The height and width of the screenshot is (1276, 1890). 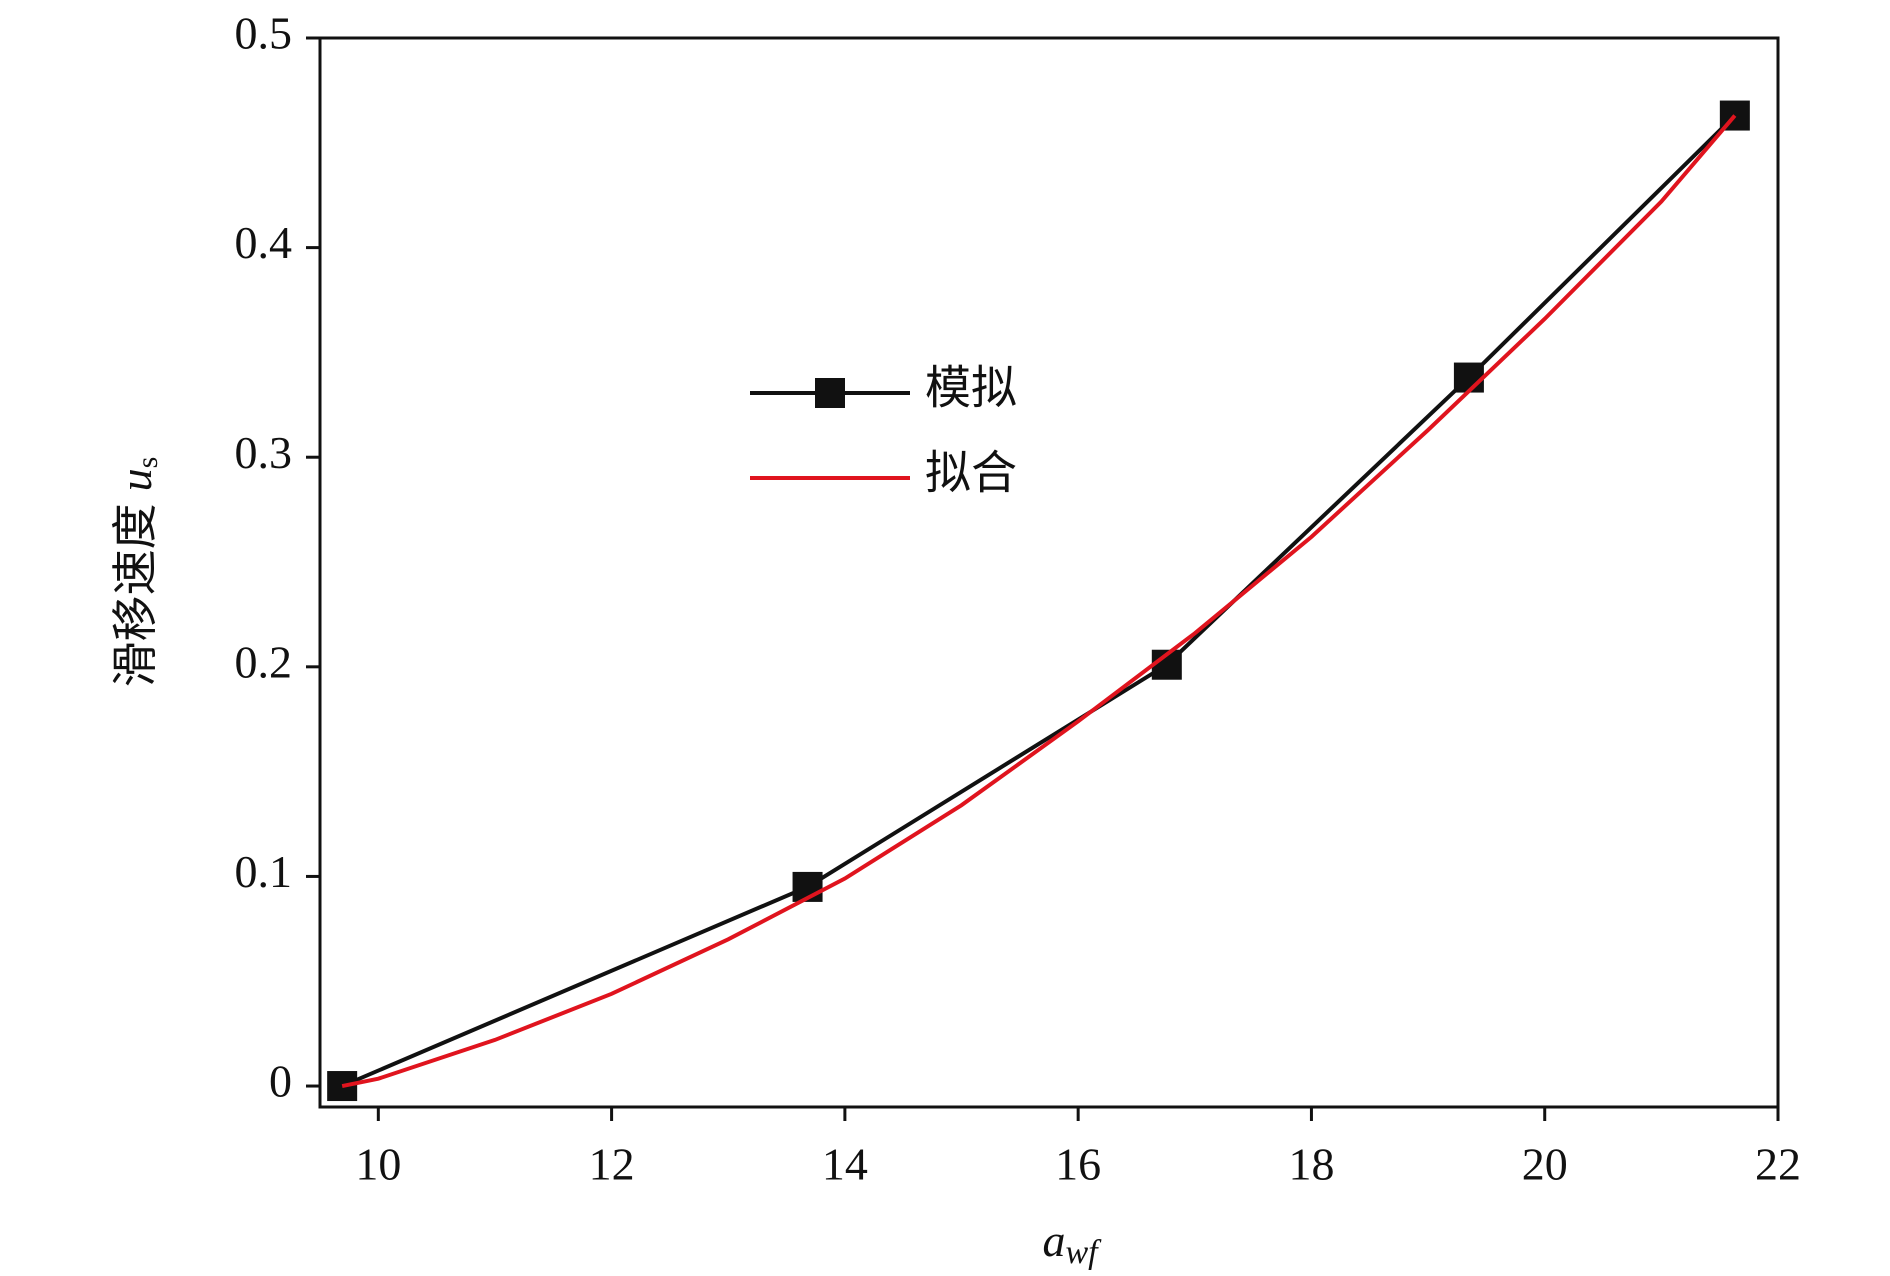 I want to click on x-tick-label: 22, so click(x=1778, y=1164).